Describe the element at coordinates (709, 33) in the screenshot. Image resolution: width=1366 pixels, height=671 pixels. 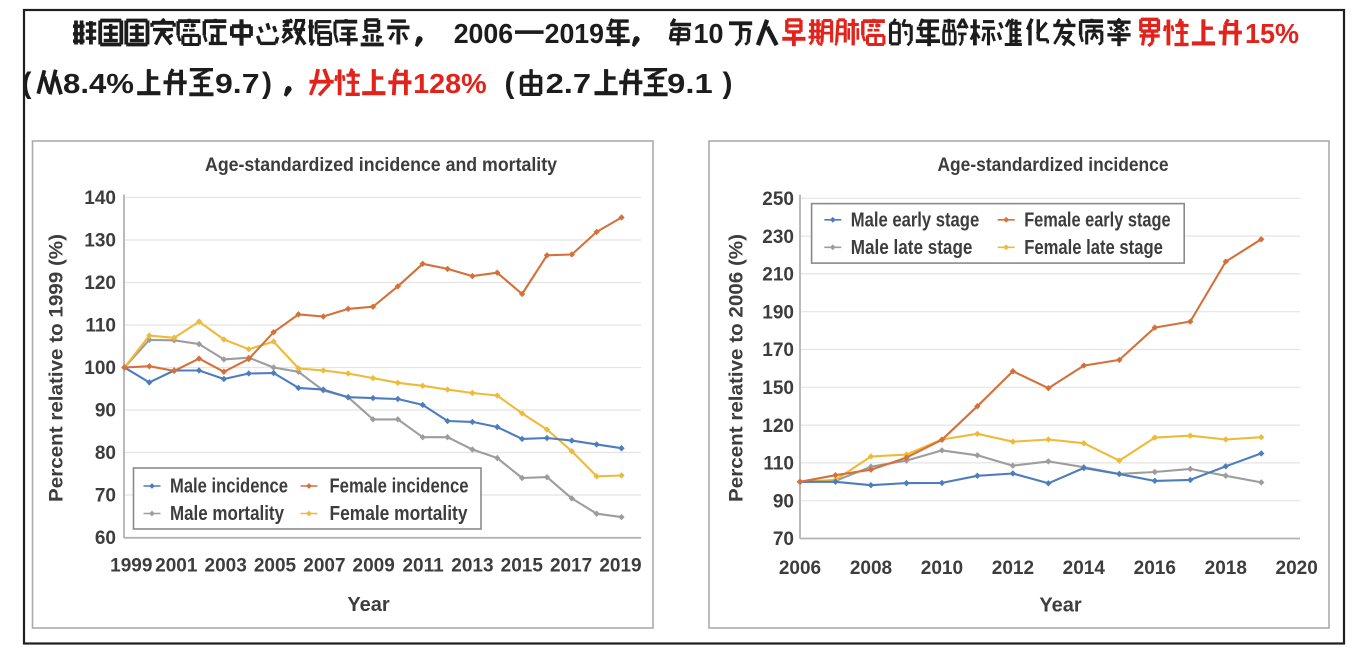
I see `svg-text: 10` at that location.